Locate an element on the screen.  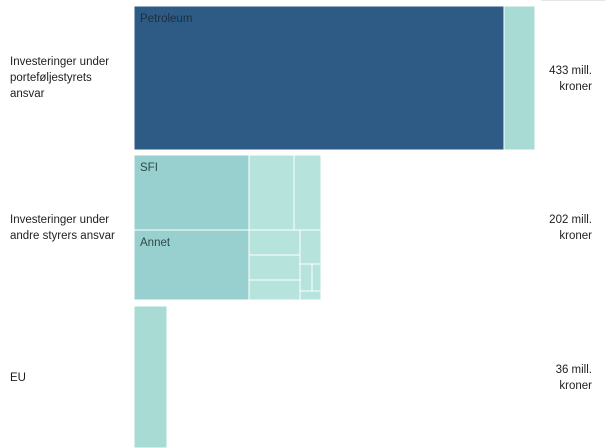
row-total-eu: 36 mill. kroner is located at coordinates (559, 378).